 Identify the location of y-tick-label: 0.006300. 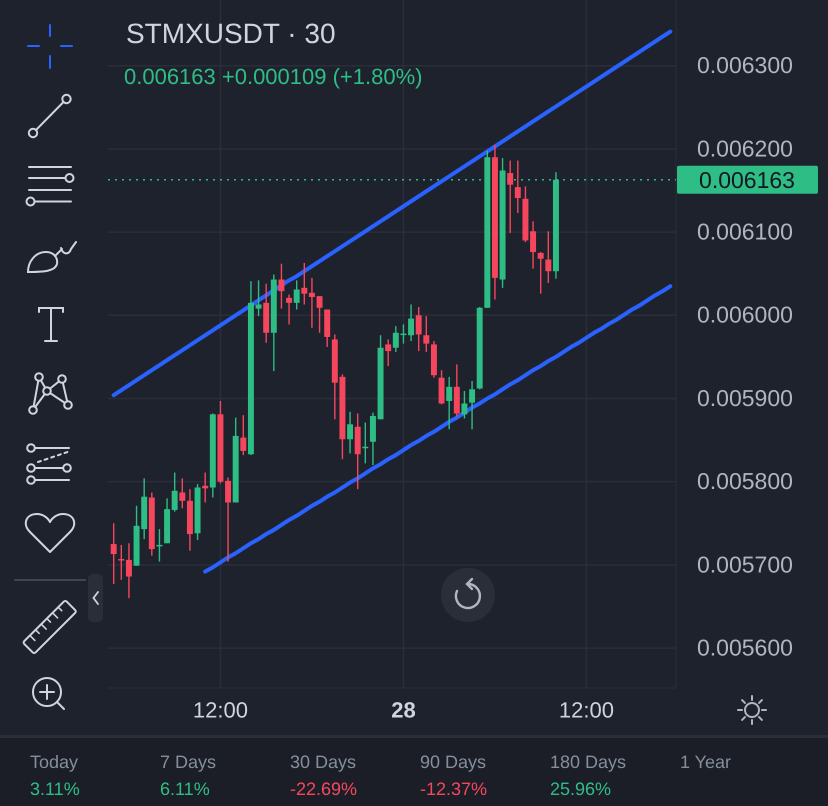
(745, 65).